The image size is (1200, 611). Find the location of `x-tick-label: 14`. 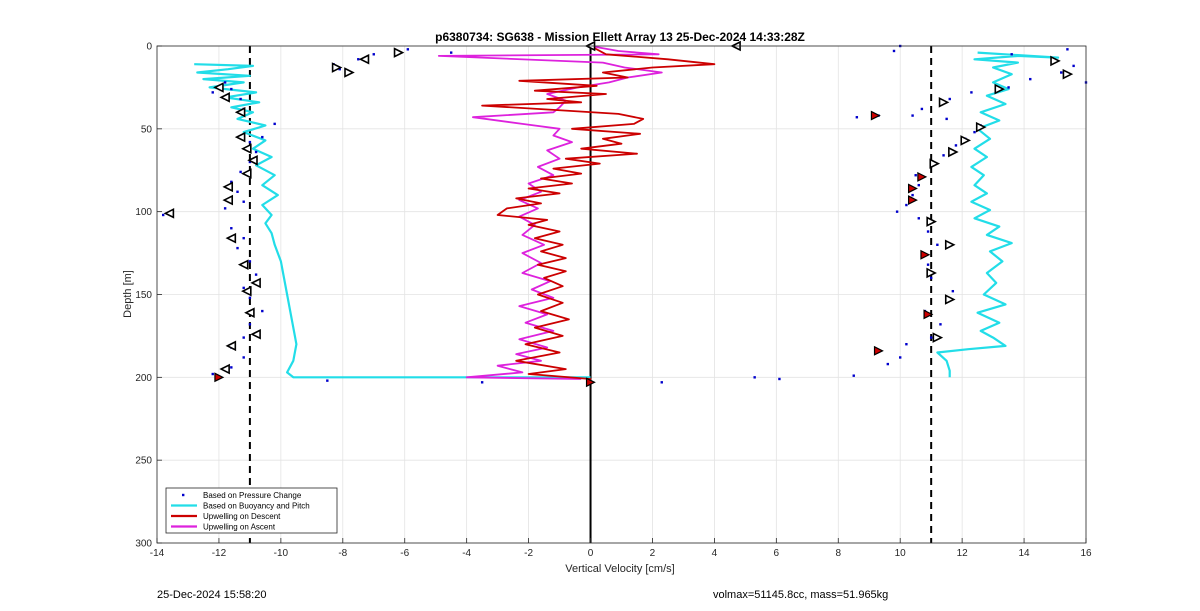

x-tick-label: 14 is located at coordinates (1025, 553).